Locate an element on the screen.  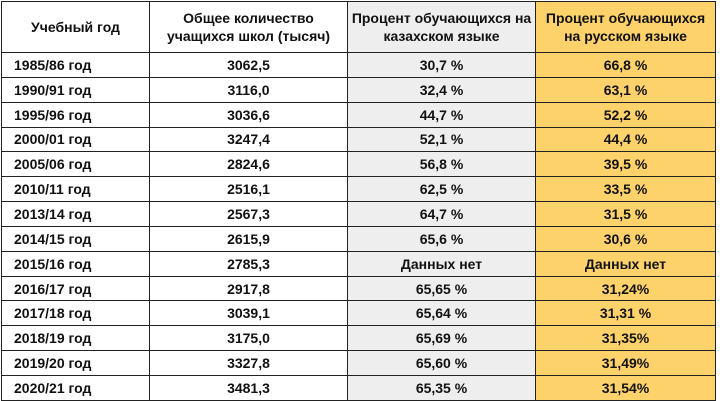
kazakh-percent-cell: 65,35 % is located at coordinates (441, 387).